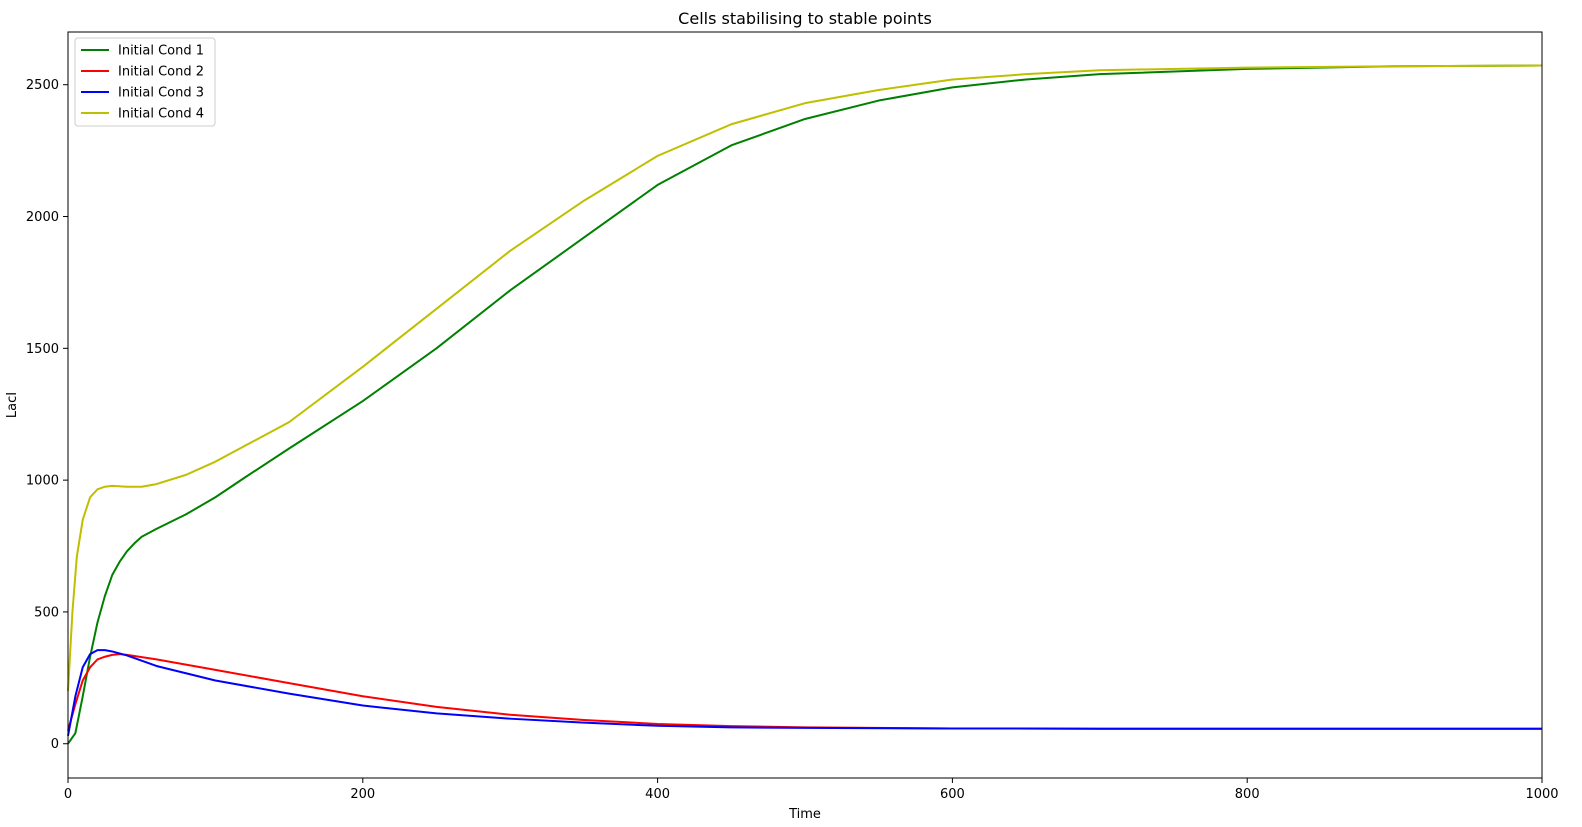  Describe the element at coordinates (42, 349) in the screenshot. I see `y-tick-label: 1500` at that location.